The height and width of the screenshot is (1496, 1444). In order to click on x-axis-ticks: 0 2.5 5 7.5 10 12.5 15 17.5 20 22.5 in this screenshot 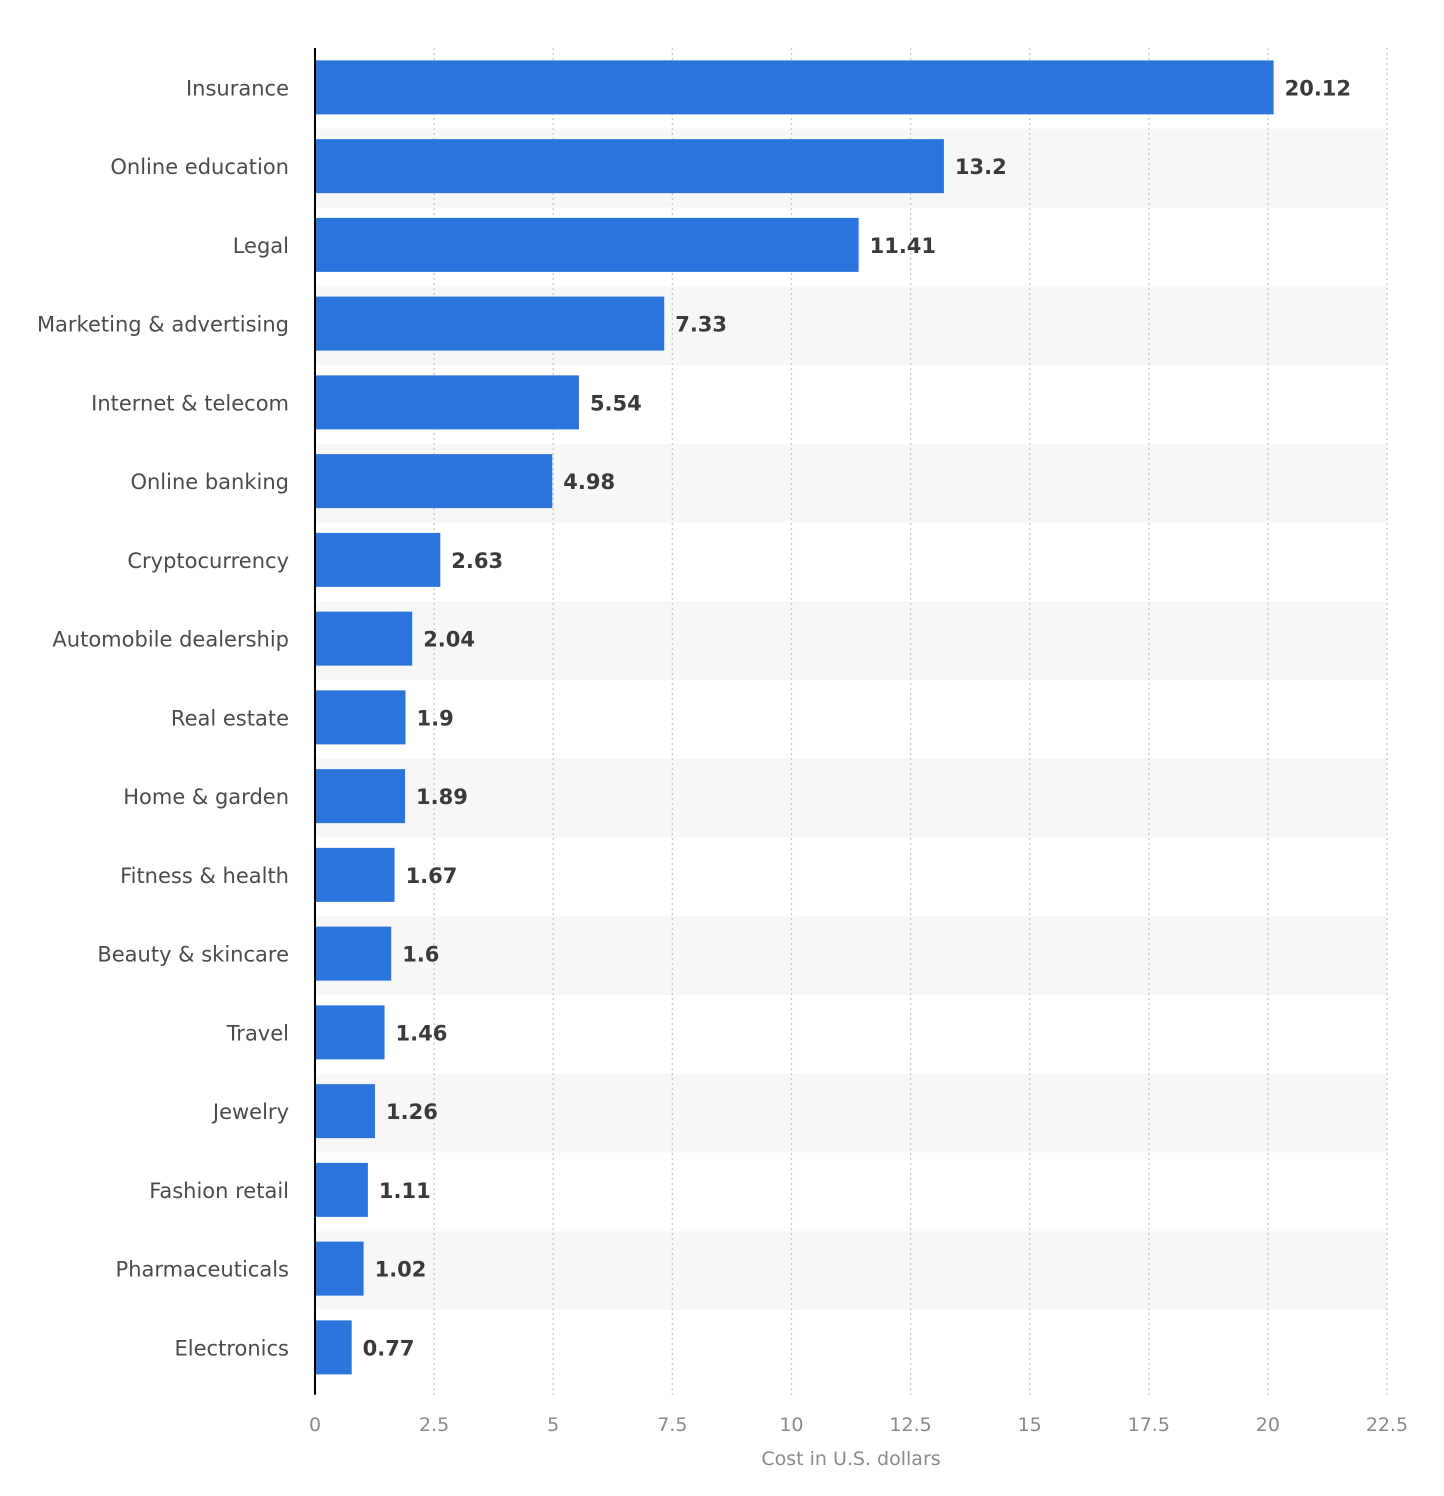, I will do `click(858, 1425)`.